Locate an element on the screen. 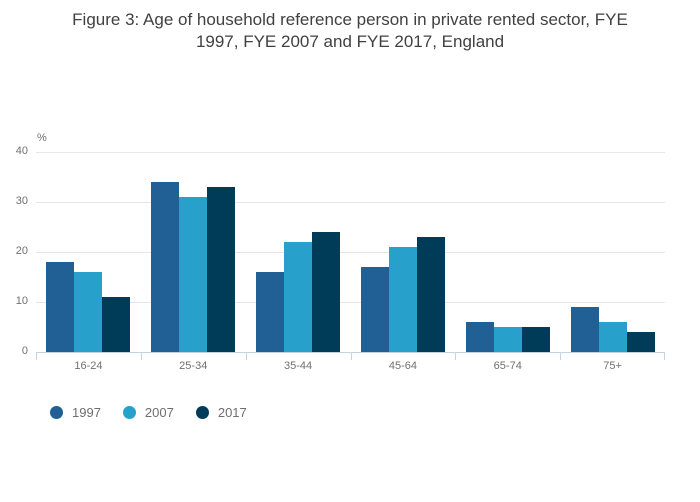 This screenshot has width=700, height=502. y-tick-label-30: 30 is located at coordinates (21, 201).